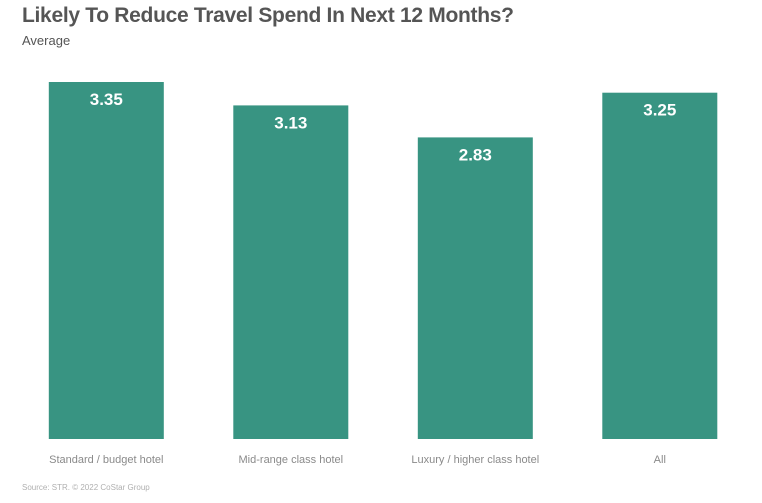 The image size is (762, 503). Describe the element at coordinates (475, 460) in the screenshot. I see `x-tick-label: Luxury / higher class hotel` at that location.